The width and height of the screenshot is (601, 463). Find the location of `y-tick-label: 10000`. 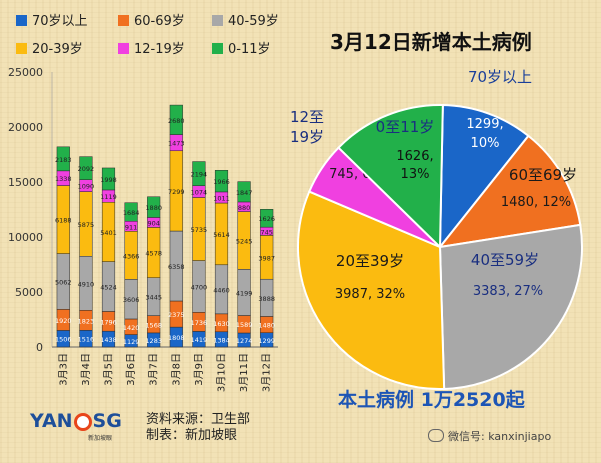

y-tick-label: 10000 is located at coordinates (25, 237).